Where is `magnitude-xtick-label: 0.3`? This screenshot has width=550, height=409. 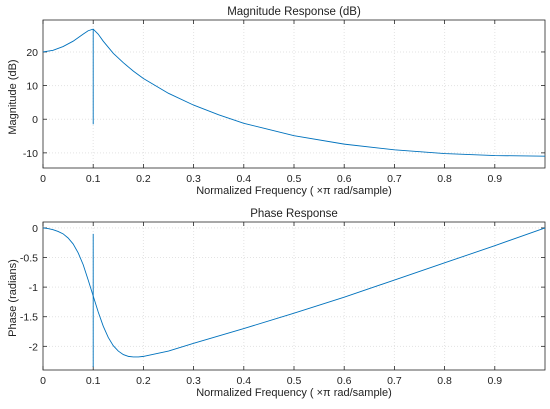
magnitude-xtick-label: 0.3 is located at coordinates (193, 179).